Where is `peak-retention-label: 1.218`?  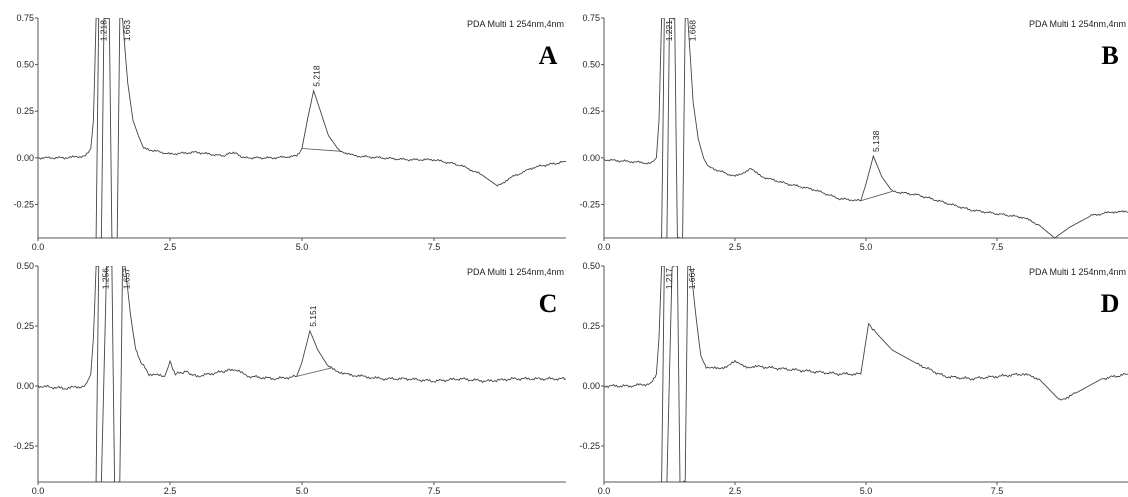 peak-retention-label: 1.218 is located at coordinates (103, 31).